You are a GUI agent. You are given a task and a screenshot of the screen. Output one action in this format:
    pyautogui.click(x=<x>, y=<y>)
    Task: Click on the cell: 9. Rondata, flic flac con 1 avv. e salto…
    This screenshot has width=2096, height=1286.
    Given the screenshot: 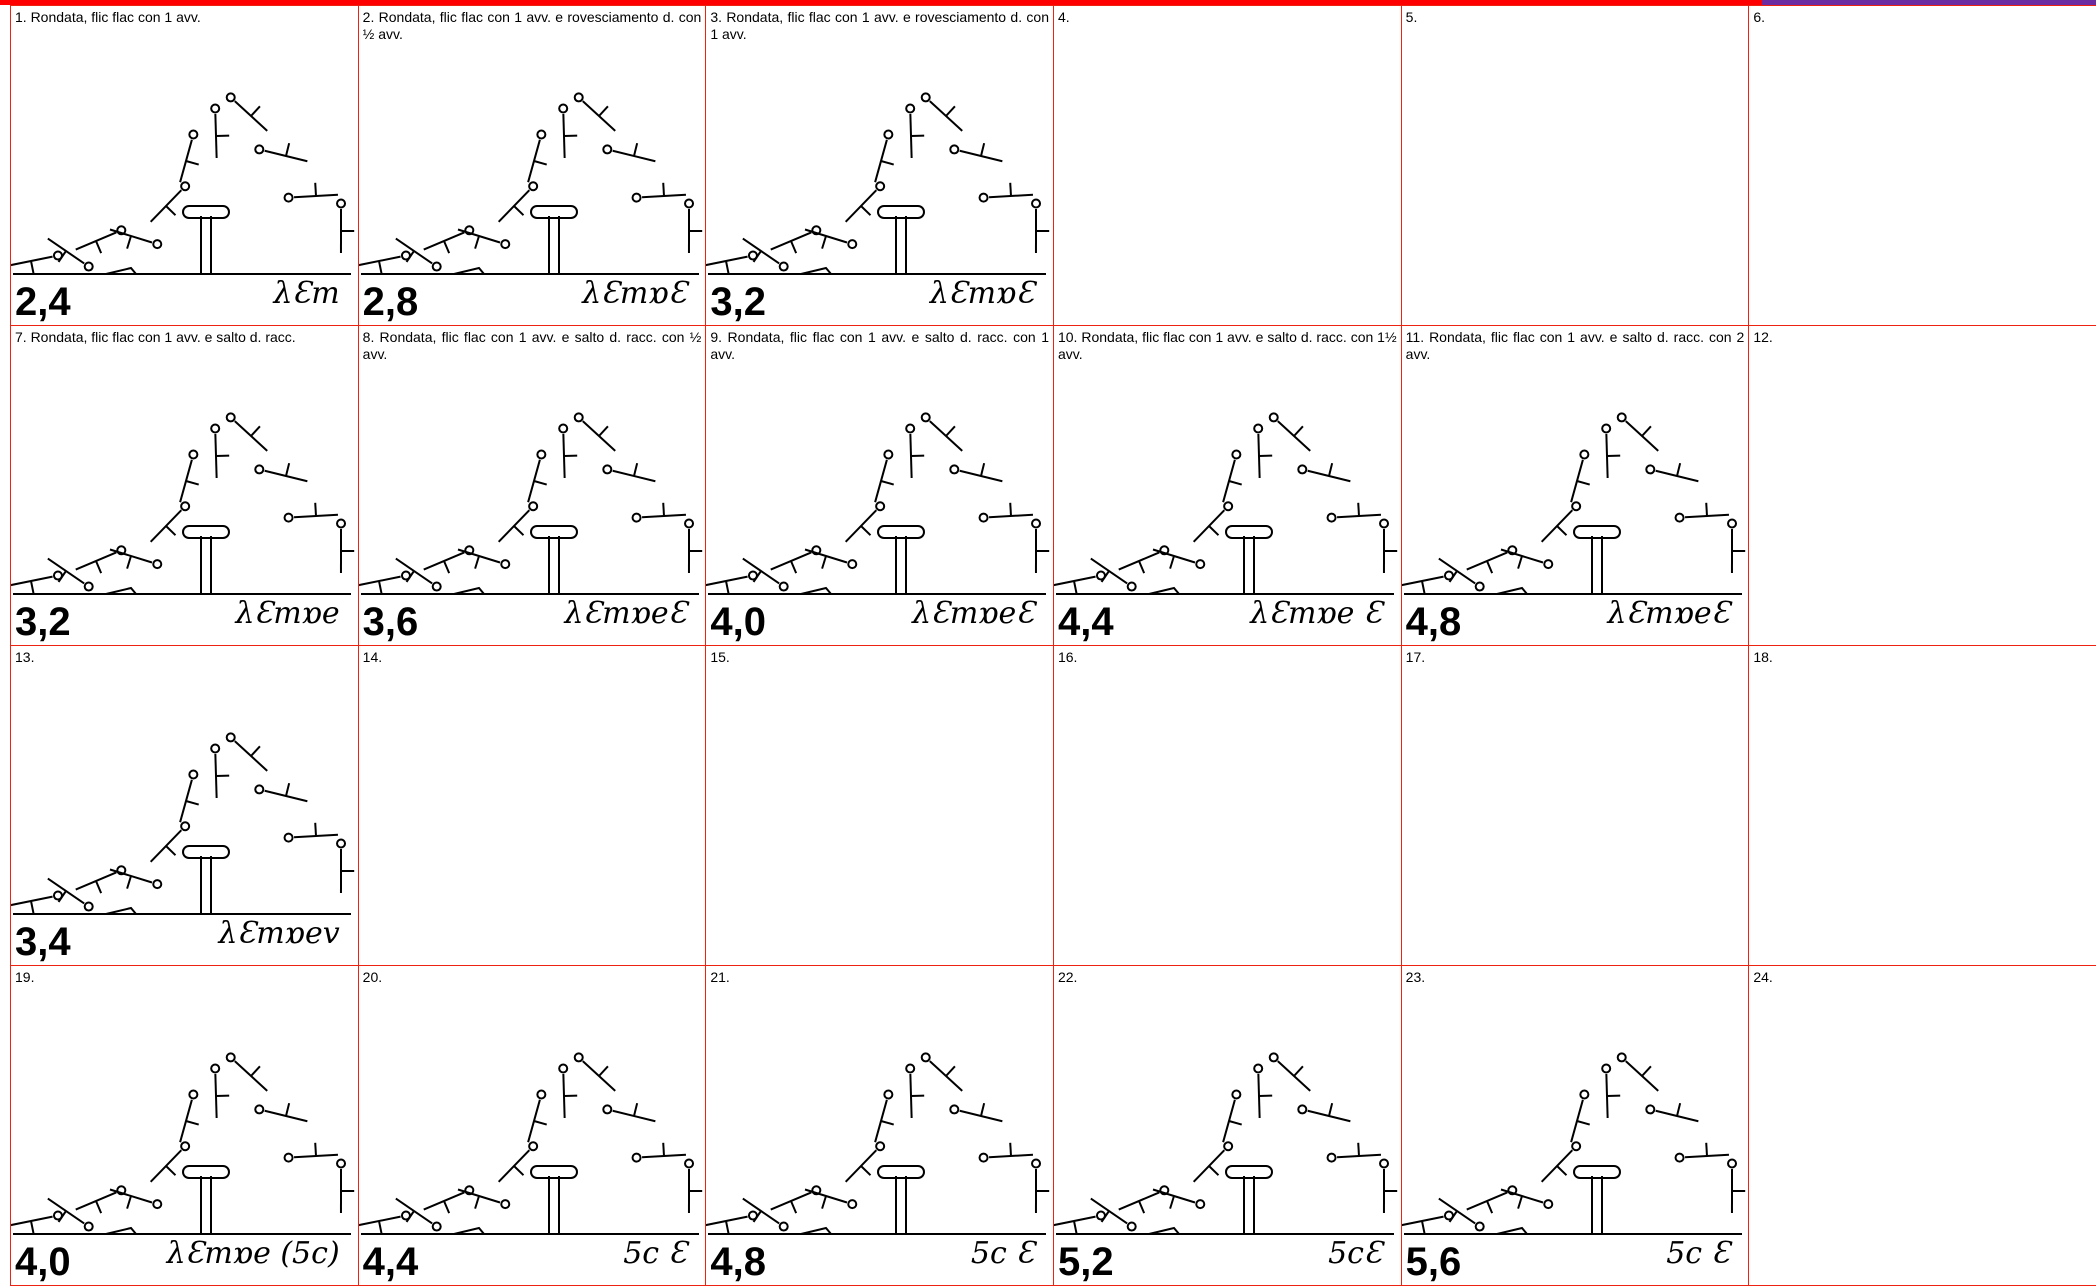 What is the action you would take?
    pyautogui.click(x=879, y=485)
    